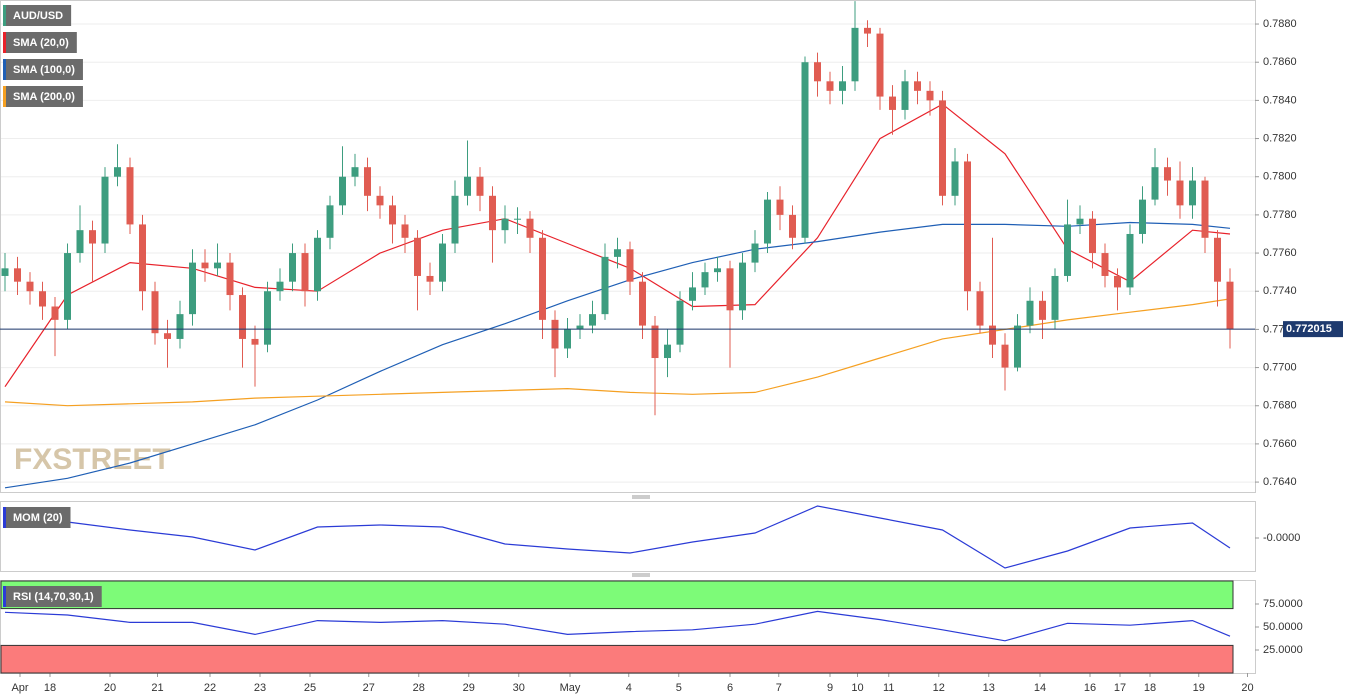 This screenshot has width=1353, height=699. I want to click on legend-label: SMA (100,0), so click(44, 70).